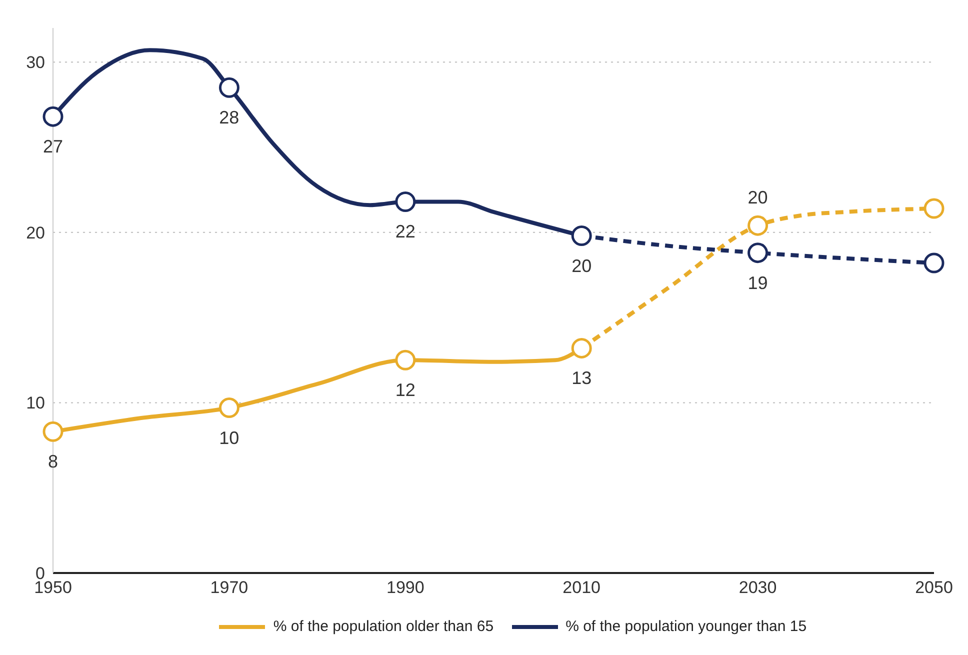 The height and width of the screenshot is (655, 968). What do you see at coordinates (53, 462) in the screenshot?
I see `data-label: 8` at bounding box center [53, 462].